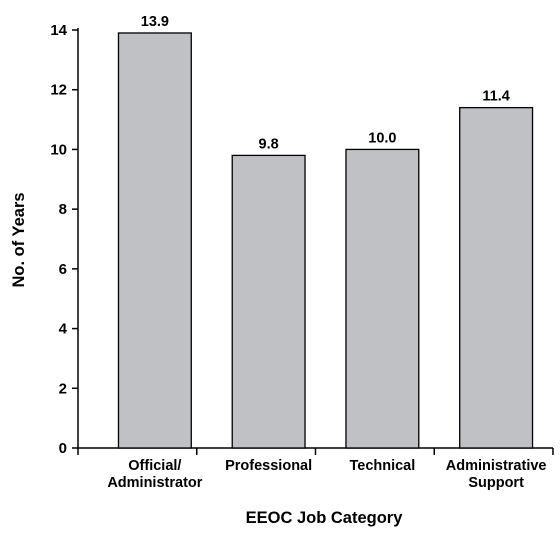  I want to click on y-tick-label: 6, so click(63, 269).